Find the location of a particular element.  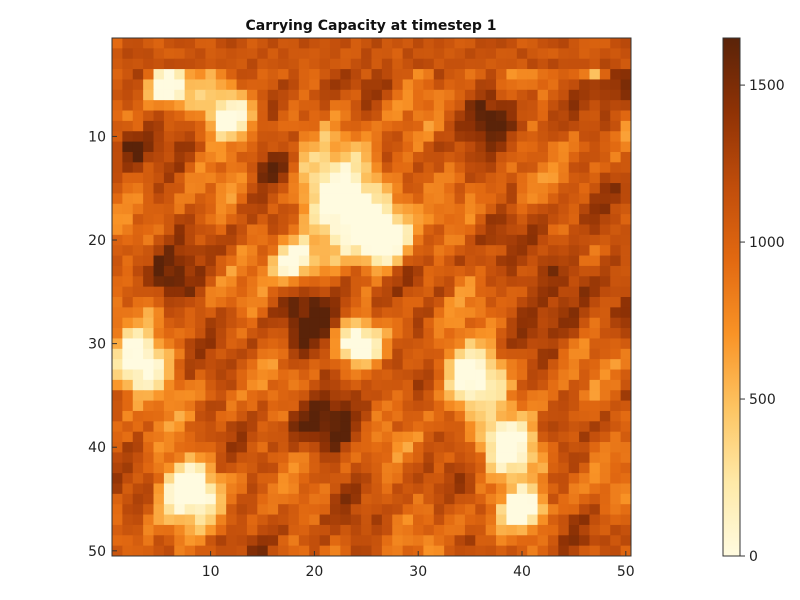

y-tick-label: 20 is located at coordinates (97, 241).